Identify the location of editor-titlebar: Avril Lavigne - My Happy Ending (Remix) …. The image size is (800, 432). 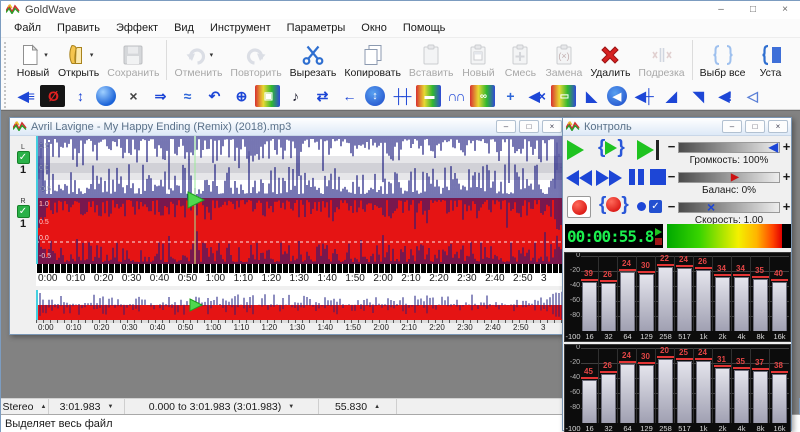
(287, 127).